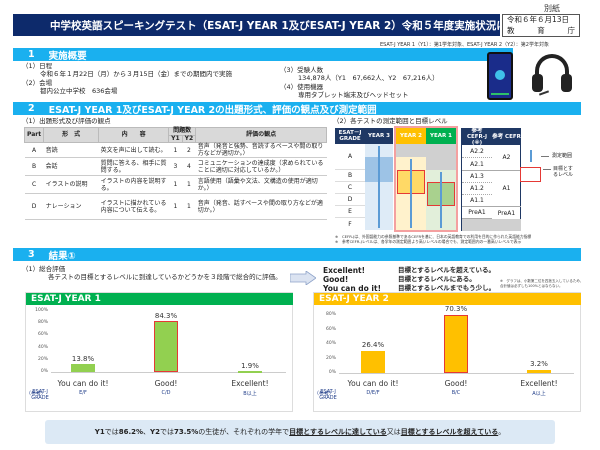 Image resolution: width=600 pixels, height=450 pixels. What do you see at coordinates (530, 174) in the screenshot?
I see `legend-target-box-icon` at bounding box center [530, 174].